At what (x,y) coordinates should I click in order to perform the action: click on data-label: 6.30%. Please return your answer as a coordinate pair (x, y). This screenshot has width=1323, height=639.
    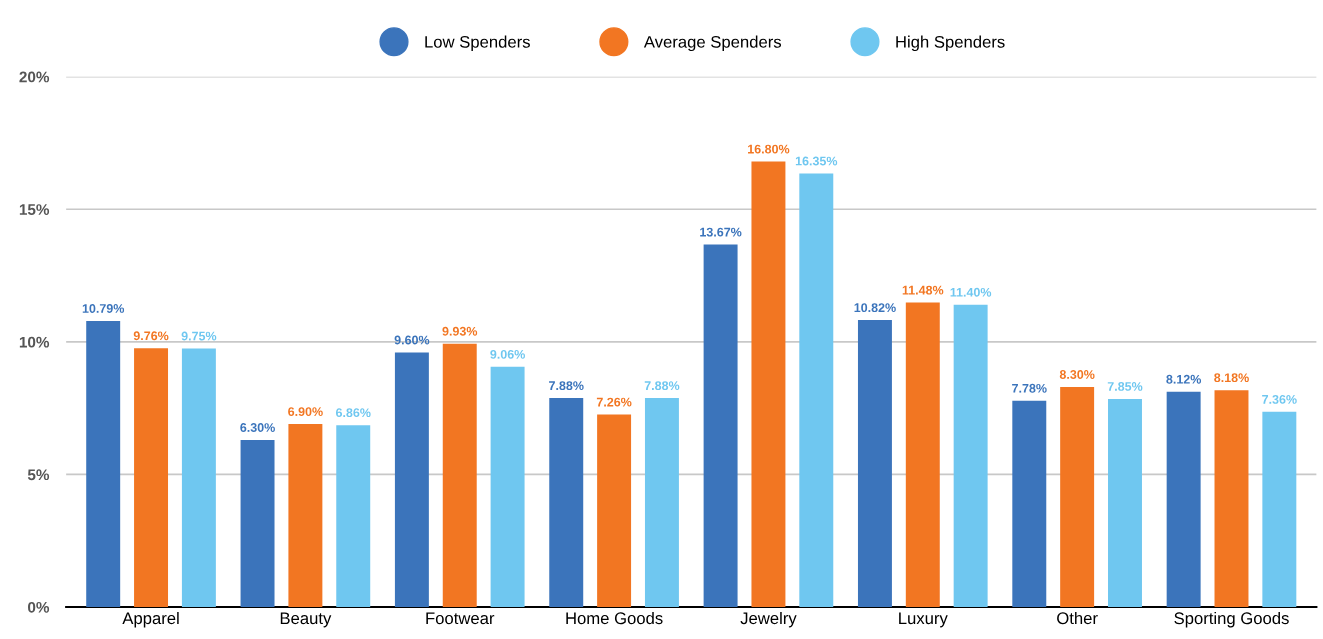
    Looking at the image, I should click on (257, 427).